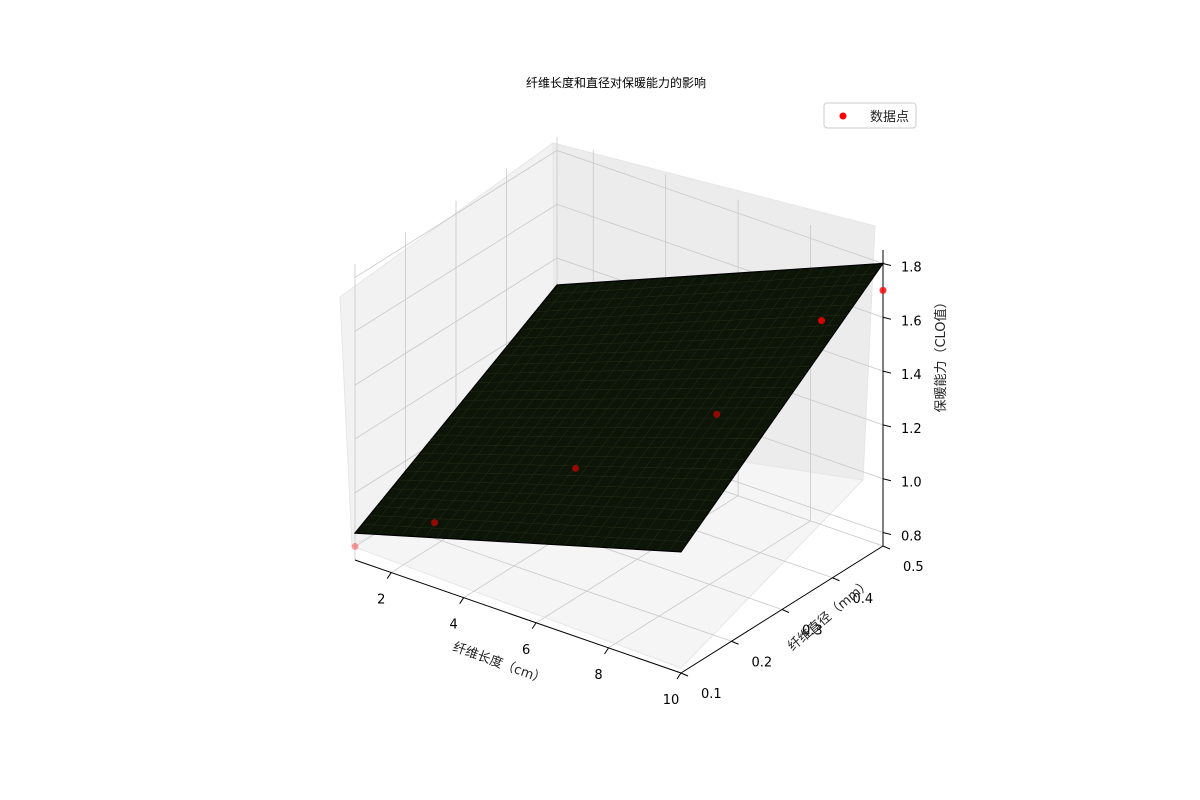  I want to click on data-points, so click(619, 418).